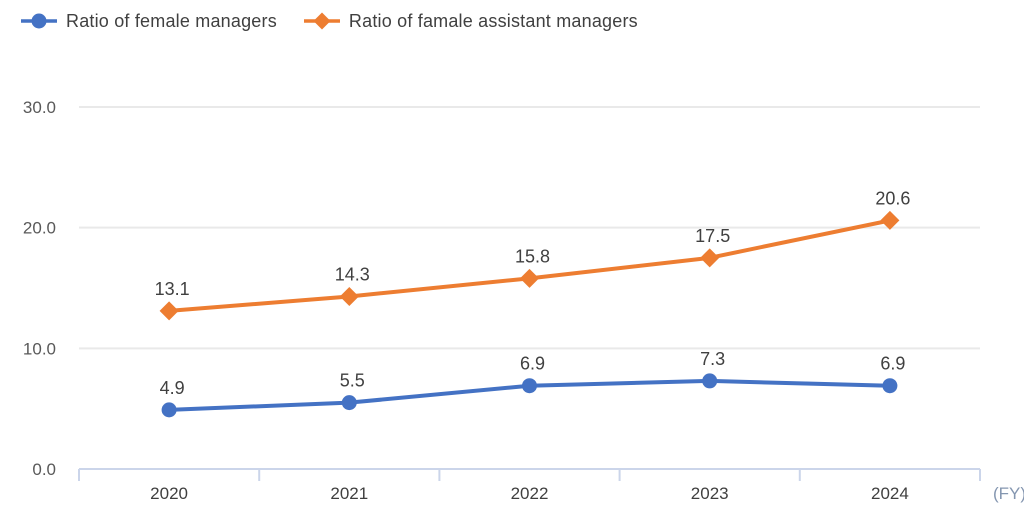  What do you see at coordinates (39, 21) in the screenshot?
I see `legend-line-circle-icon` at bounding box center [39, 21].